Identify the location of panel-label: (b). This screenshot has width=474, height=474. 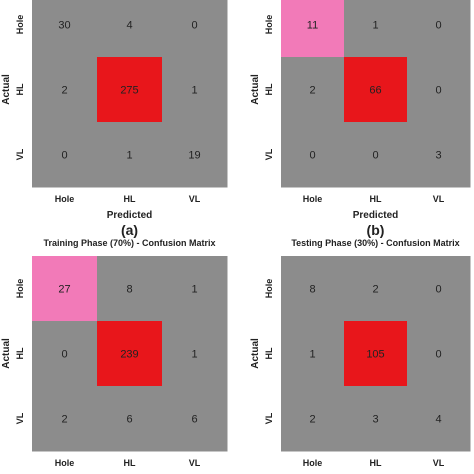
(376, 230).